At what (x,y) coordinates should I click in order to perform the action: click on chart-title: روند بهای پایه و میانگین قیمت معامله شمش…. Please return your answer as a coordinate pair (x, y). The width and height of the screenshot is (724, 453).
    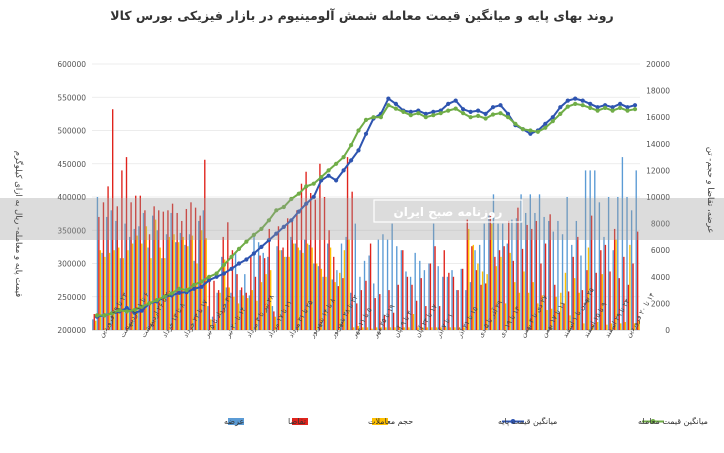
    Looking at the image, I should click on (361, 16).